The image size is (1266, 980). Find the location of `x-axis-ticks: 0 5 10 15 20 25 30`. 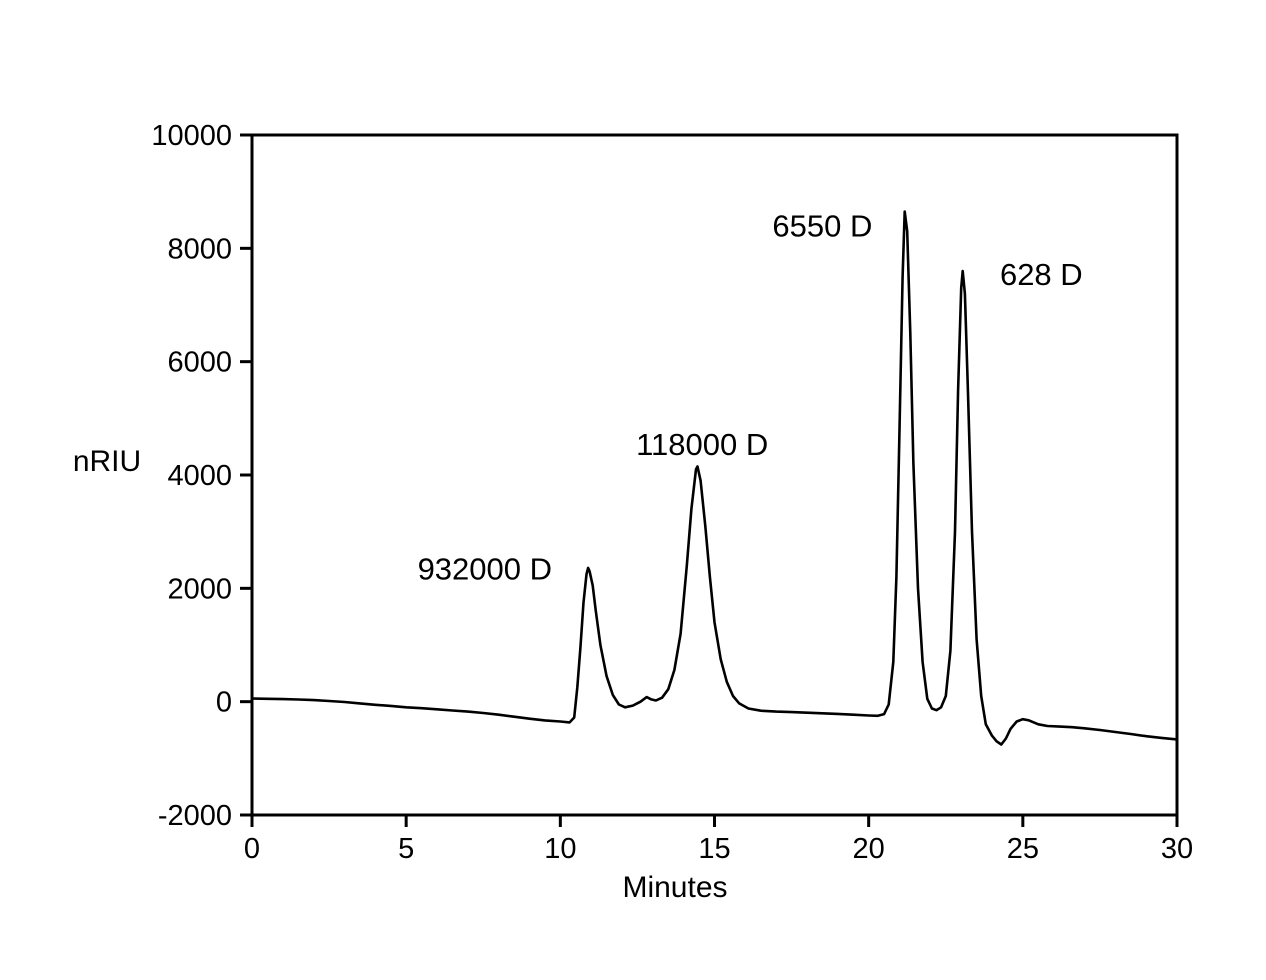

x-axis-ticks: 0 5 10 15 20 25 30 is located at coordinates (718, 840).